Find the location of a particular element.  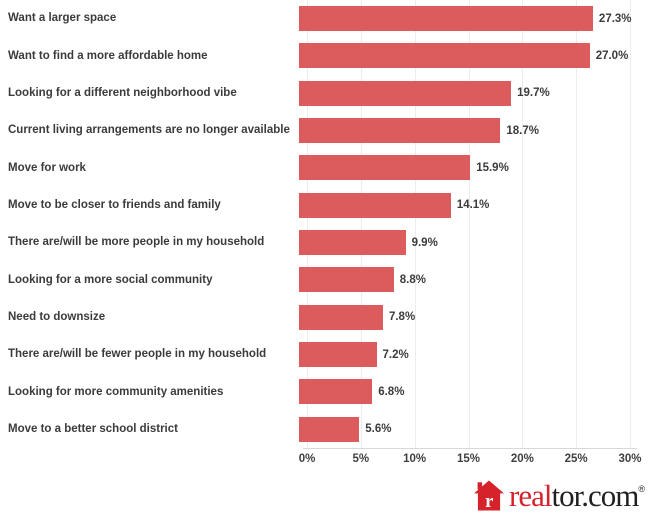

bar-row: Want a larger space 27.3% is located at coordinates (325, 18).